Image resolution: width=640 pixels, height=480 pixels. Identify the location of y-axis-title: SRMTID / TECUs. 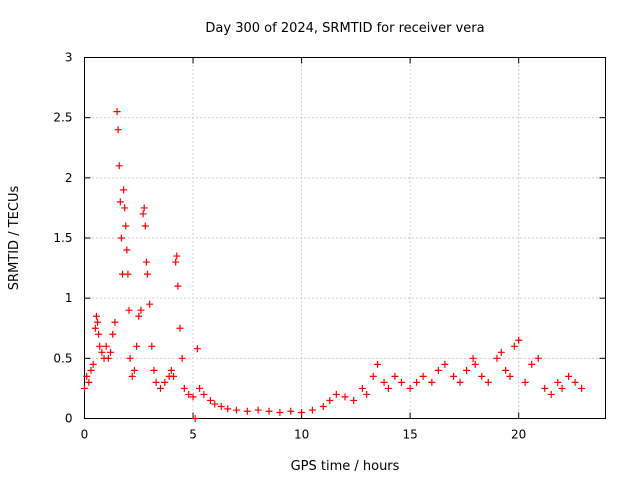
(14, 238).